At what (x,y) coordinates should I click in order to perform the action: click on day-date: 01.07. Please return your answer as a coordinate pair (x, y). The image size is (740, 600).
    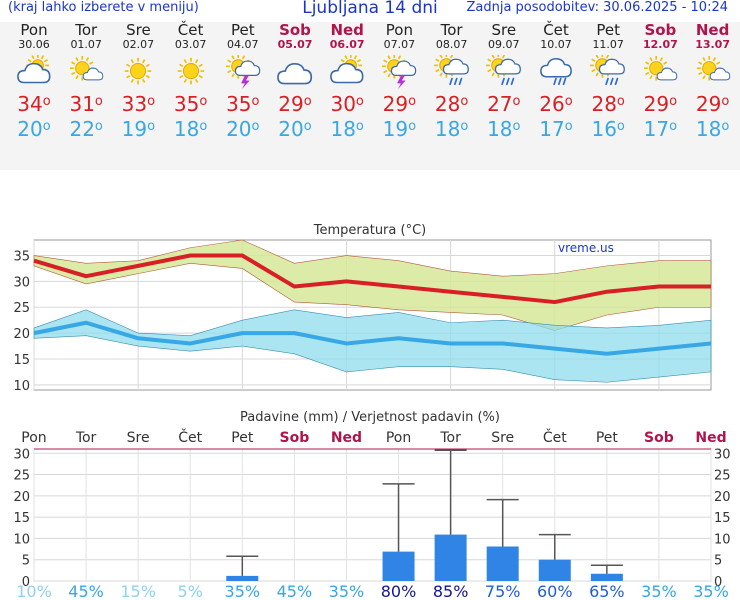
    Looking at the image, I should click on (86, 44).